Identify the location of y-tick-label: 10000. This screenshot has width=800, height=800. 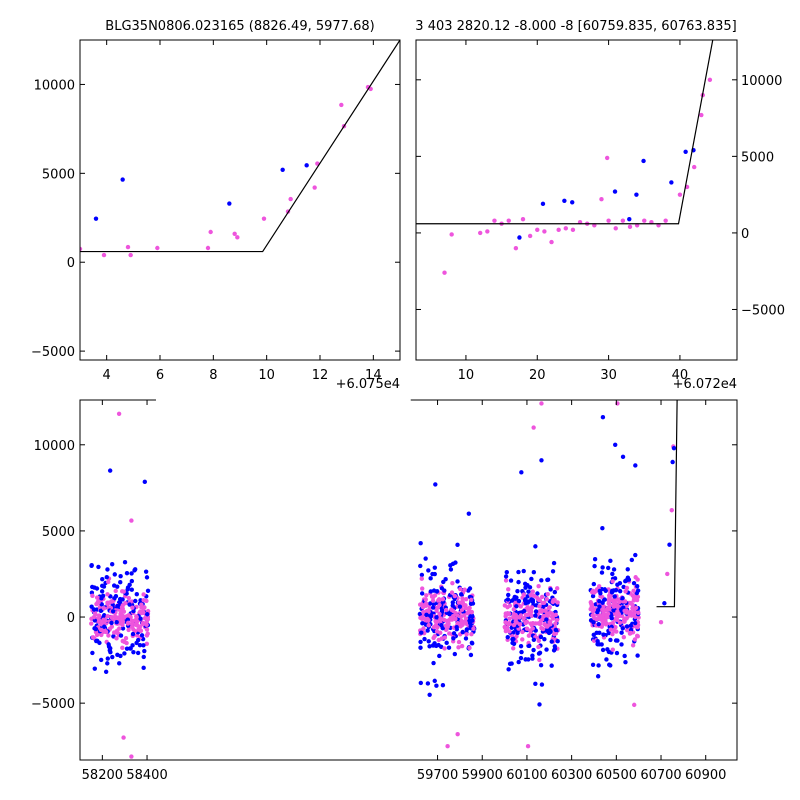
(54, 85).